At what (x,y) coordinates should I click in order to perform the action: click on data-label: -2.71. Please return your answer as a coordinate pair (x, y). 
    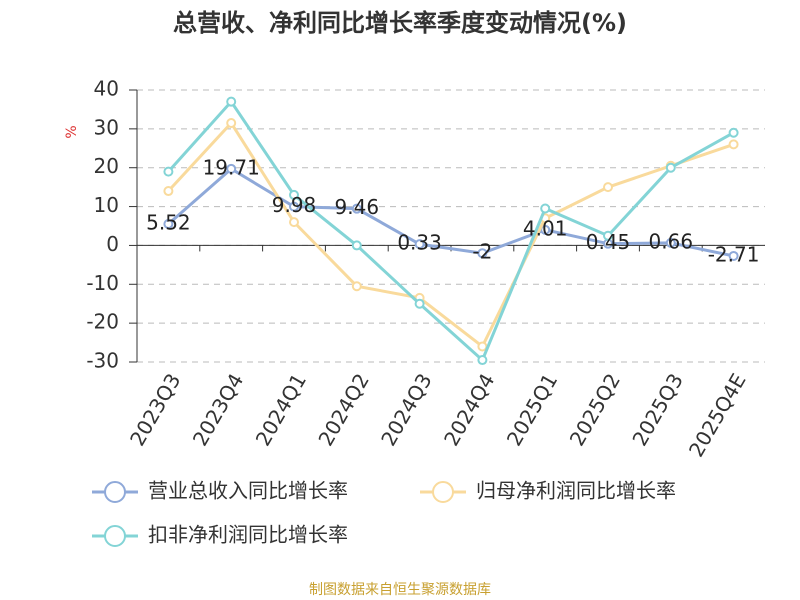
    Looking at the image, I should click on (734, 254).